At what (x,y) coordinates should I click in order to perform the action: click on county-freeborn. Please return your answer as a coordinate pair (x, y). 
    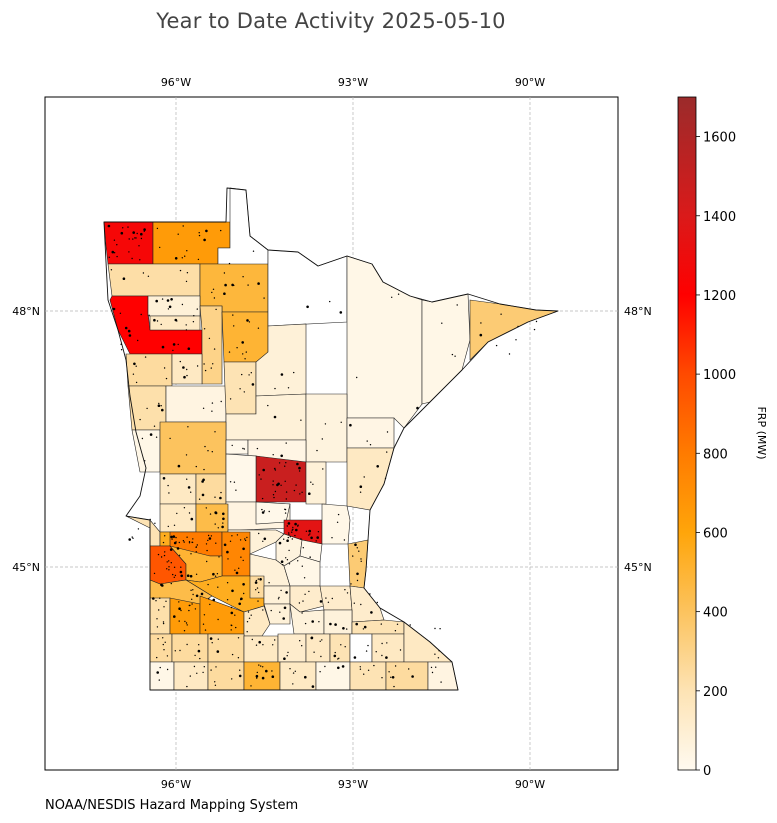
    Looking at the image, I should click on (333, 676).